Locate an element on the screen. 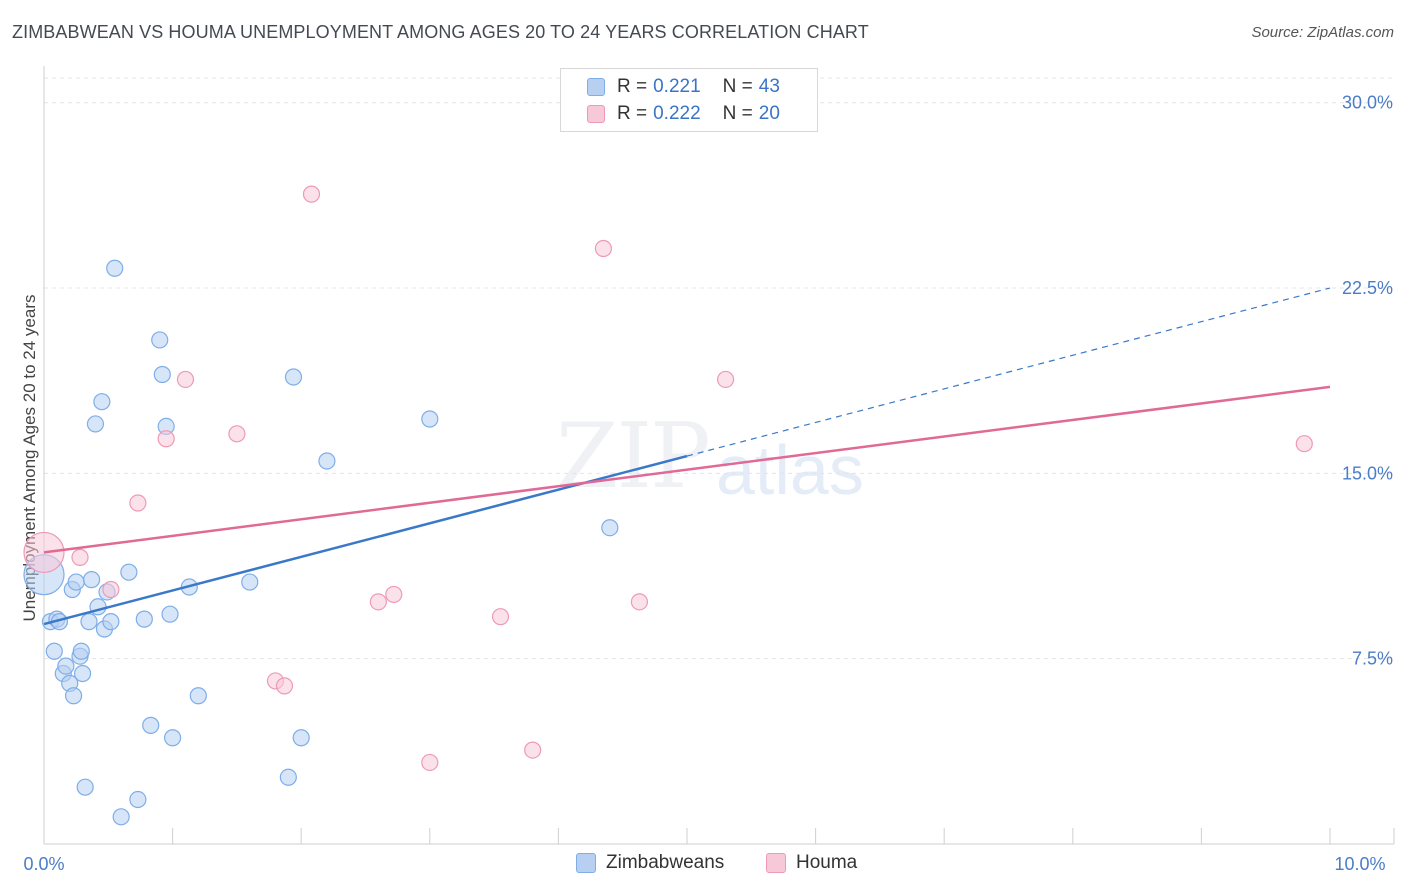  legend-row-zimbabweans: R = 0.221 N = 43 is located at coordinates (683, 87).